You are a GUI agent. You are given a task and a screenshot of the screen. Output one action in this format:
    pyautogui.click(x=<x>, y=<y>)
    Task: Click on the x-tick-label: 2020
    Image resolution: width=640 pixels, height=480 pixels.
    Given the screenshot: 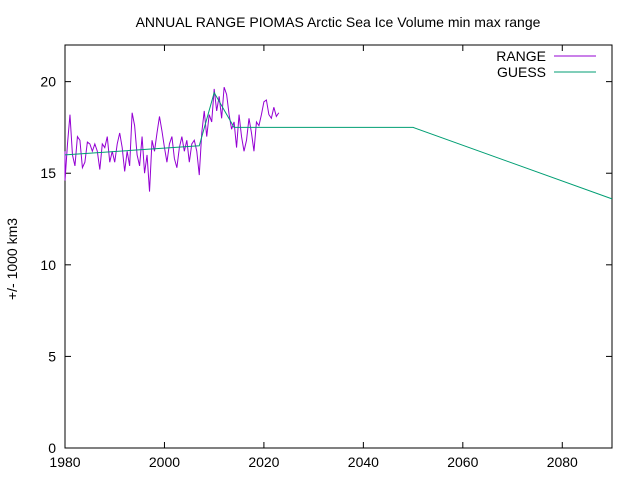 What is the action you would take?
    pyautogui.click(x=263, y=462)
    